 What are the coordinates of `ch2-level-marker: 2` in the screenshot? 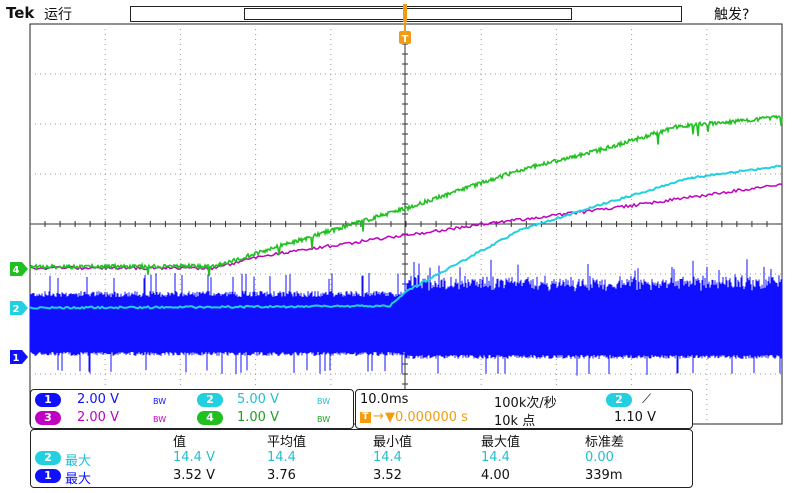 It's located at (19, 308).